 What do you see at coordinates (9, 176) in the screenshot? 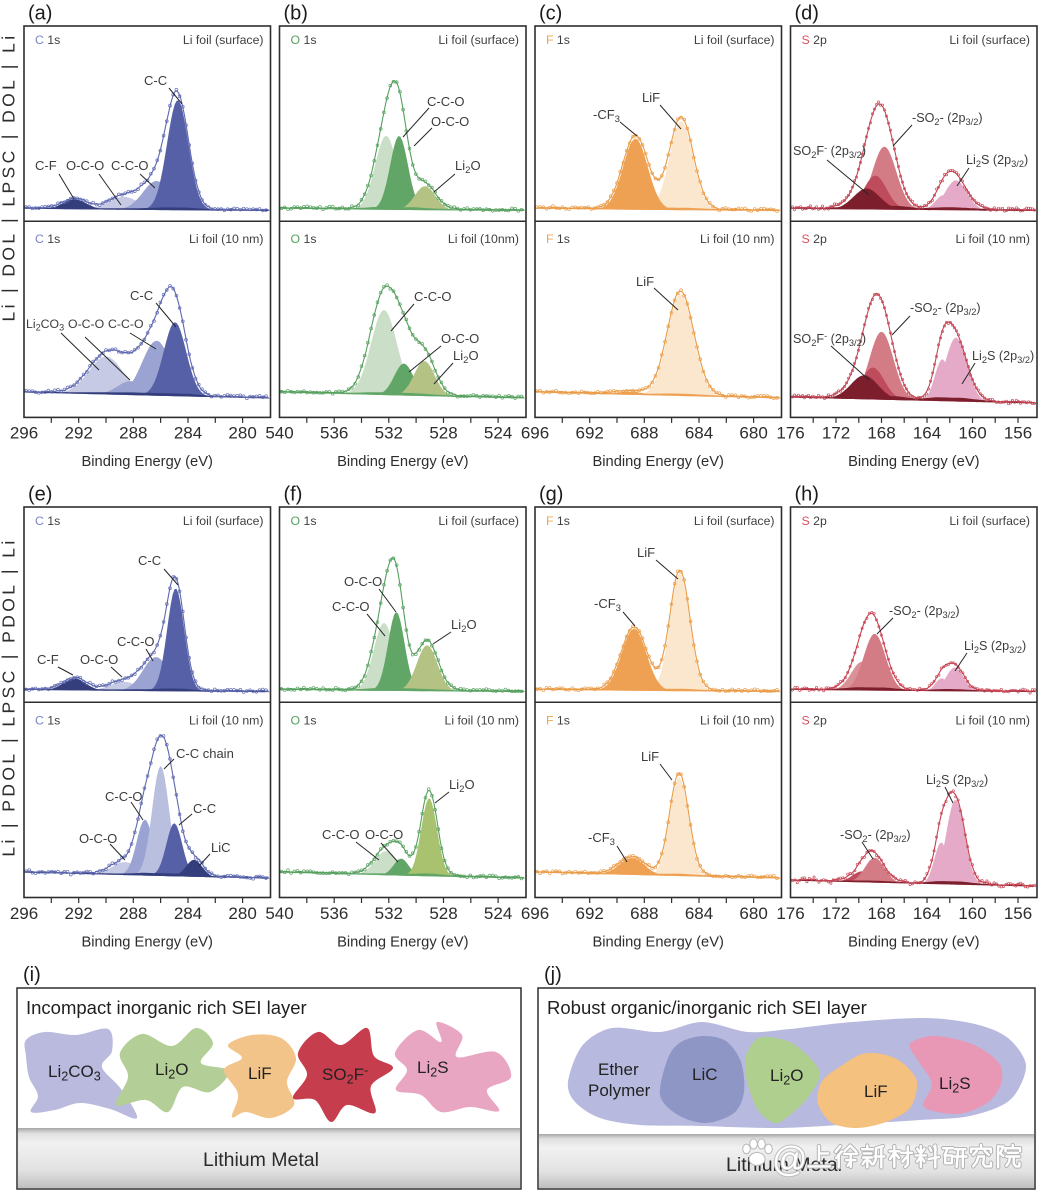
I see `svg-text: Li | DOL | LPSC | DOL | Li` at bounding box center [9, 176].